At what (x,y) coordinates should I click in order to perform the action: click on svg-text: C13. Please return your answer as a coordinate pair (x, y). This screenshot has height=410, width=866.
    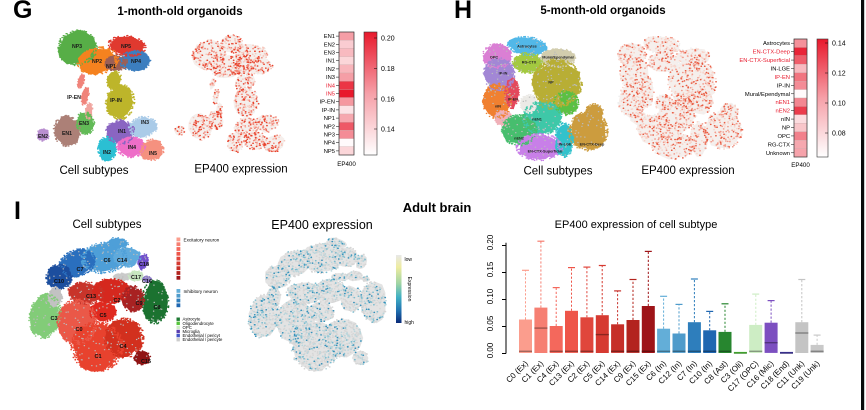
    Looking at the image, I should click on (91, 297).